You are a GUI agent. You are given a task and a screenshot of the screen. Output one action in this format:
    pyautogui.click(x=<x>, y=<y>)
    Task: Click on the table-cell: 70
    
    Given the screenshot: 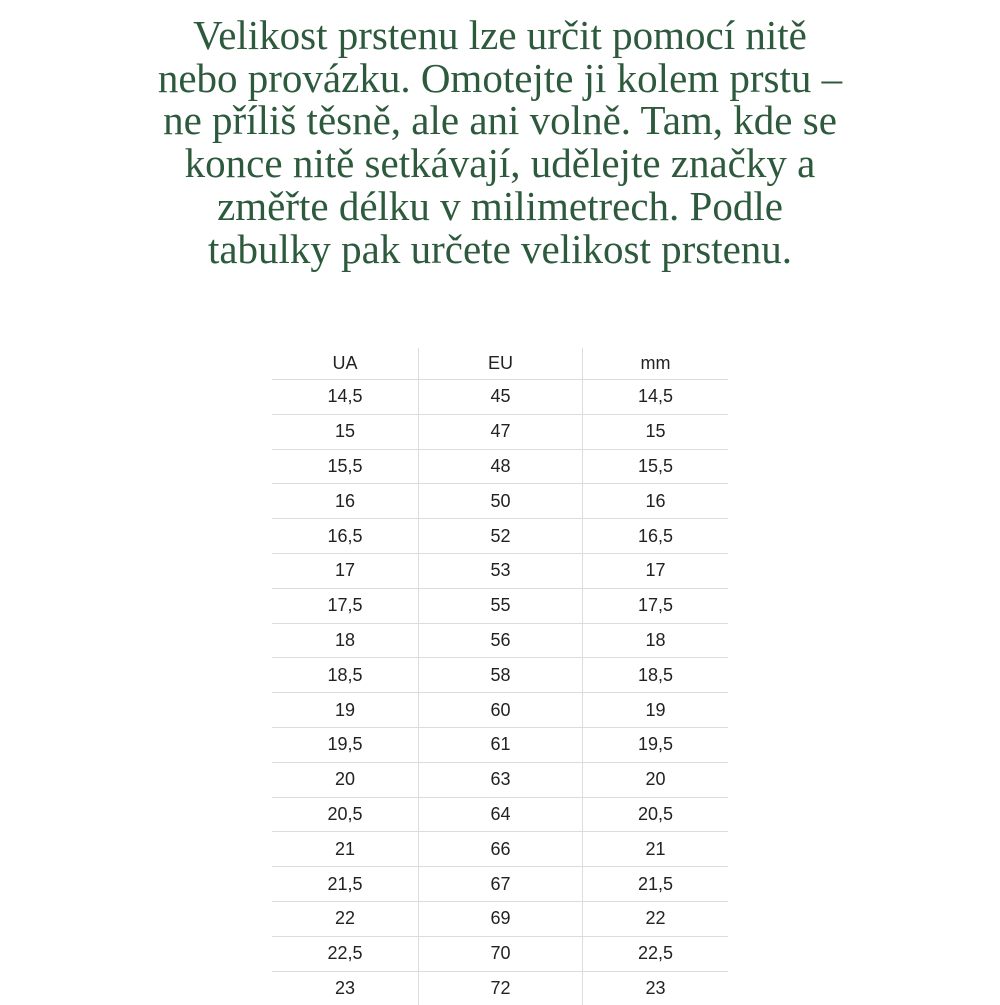 What is the action you would take?
    pyautogui.click(x=500, y=954)
    